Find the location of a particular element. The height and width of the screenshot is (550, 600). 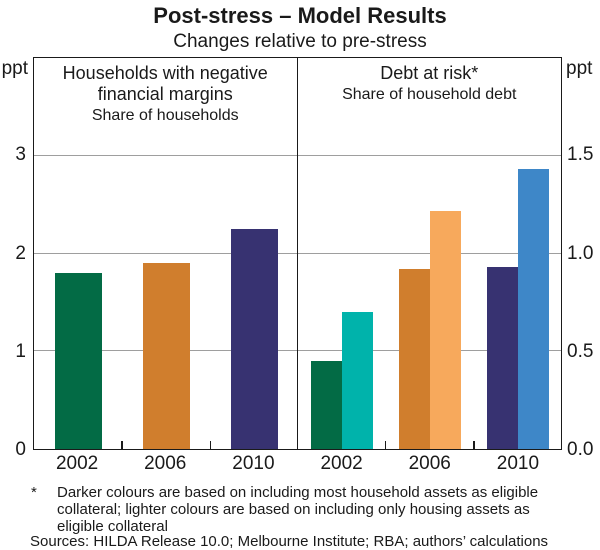

left-axis-unit-label: ppt is located at coordinates (14, 68).